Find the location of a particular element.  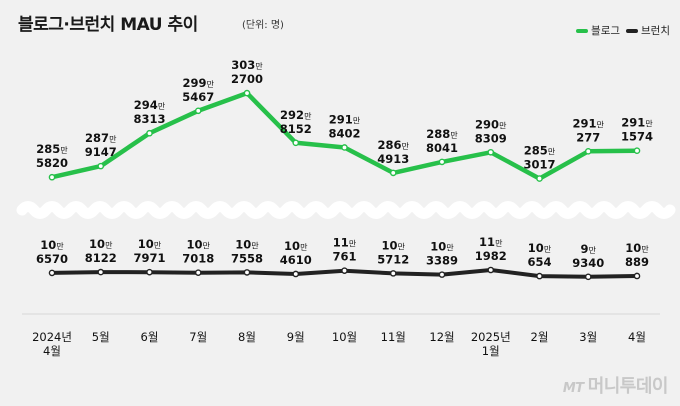

blog-value-label: 5467 is located at coordinates (198, 97).